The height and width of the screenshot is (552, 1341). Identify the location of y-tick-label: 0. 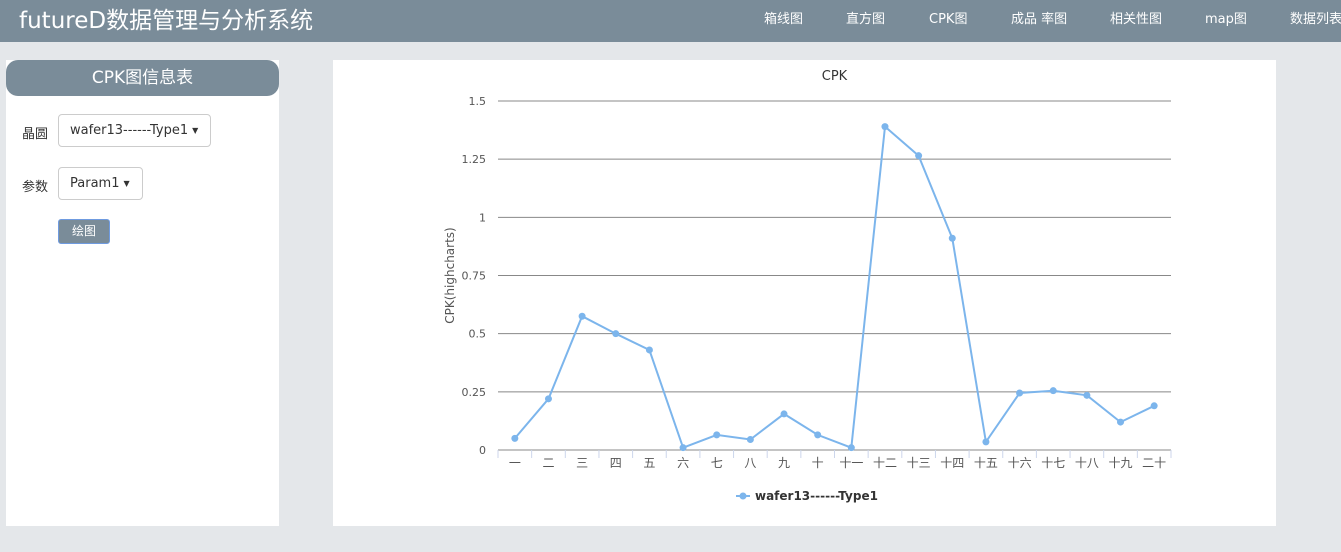
(482, 450).